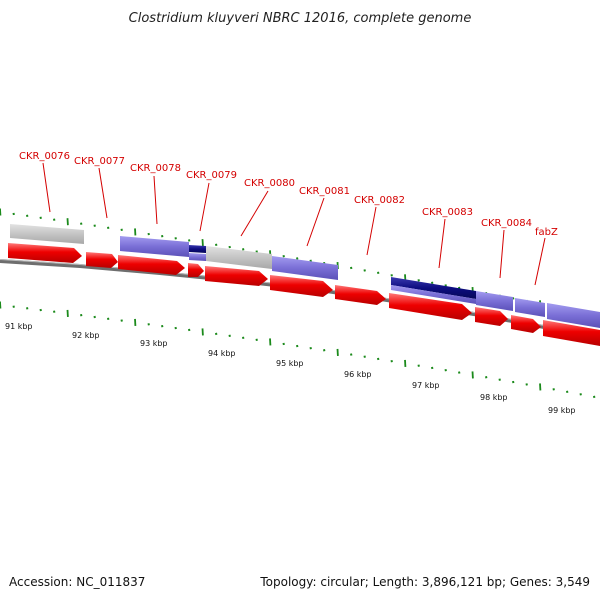 The height and width of the screenshot is (600, 600). What do you see at coordinates (86, 335) in the screenshot?
I see `scale-label-92: 92 kbp` at bounding box center [86, 335].